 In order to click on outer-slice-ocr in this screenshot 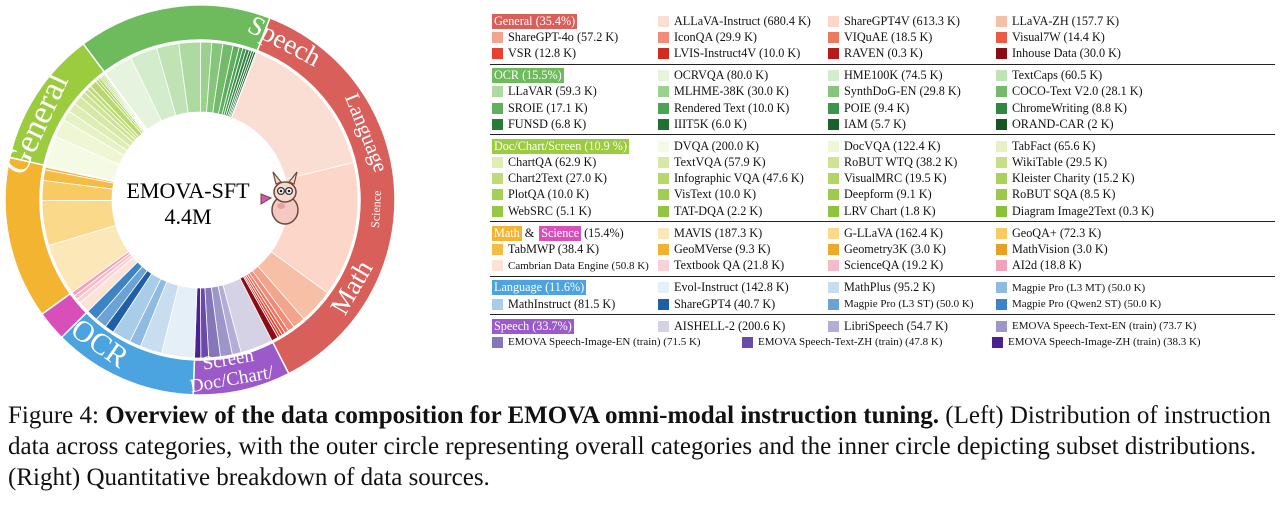, I will do `click(176, 38)`.